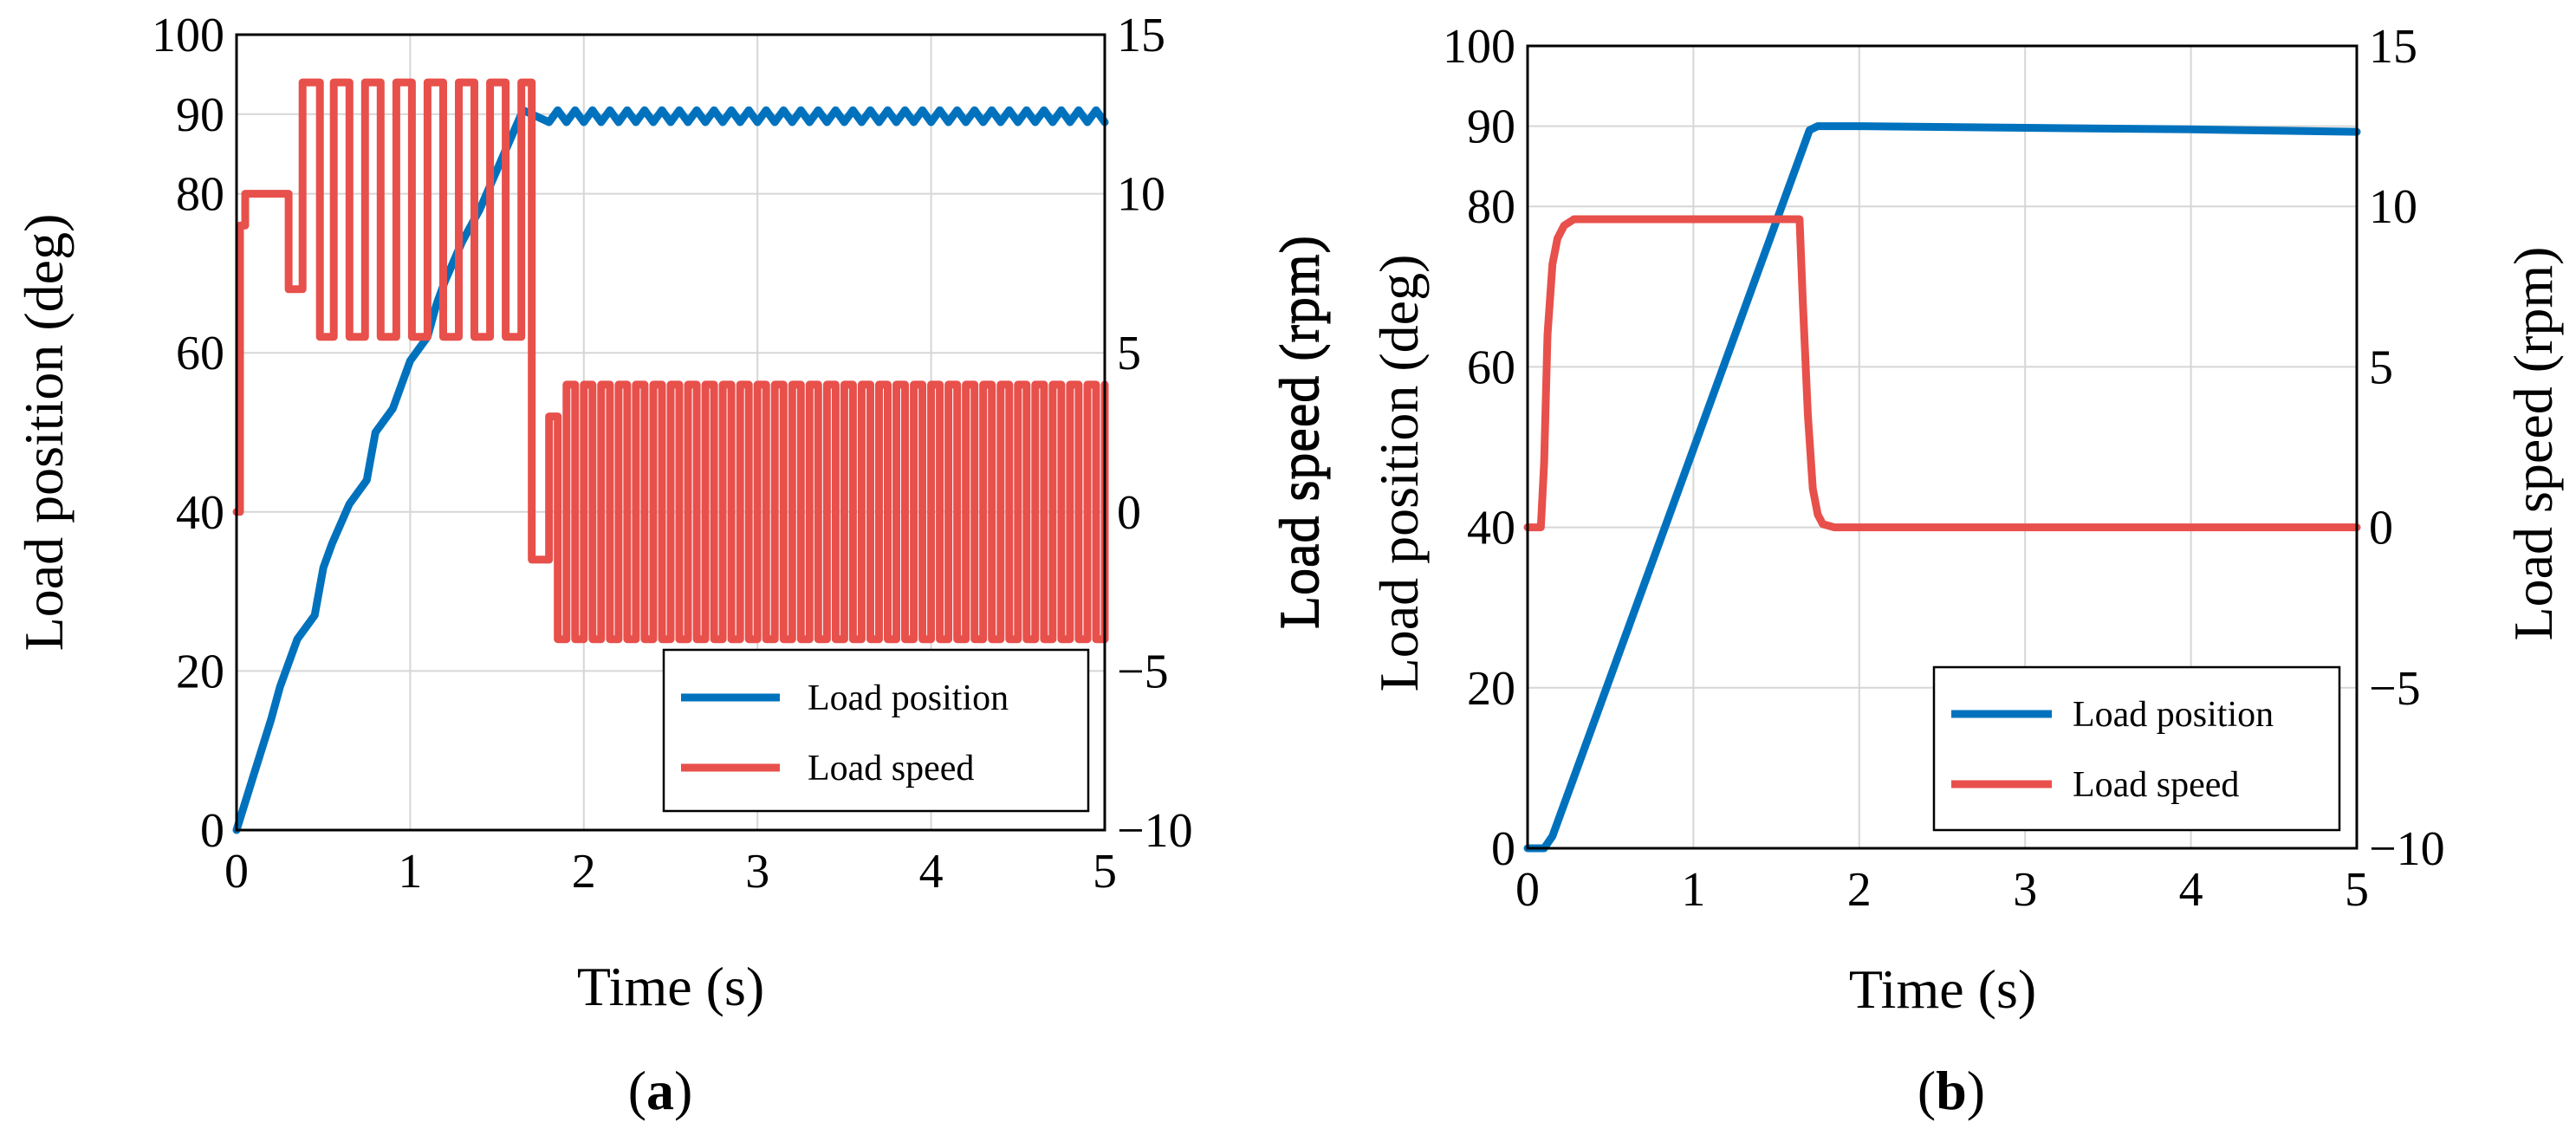 Image resolution: width=2576 pixels, height=1142 pixels. Describe the element at coordinates (1942, 373) in the screenshot. I see `series-line-load-speed-b` at that location.